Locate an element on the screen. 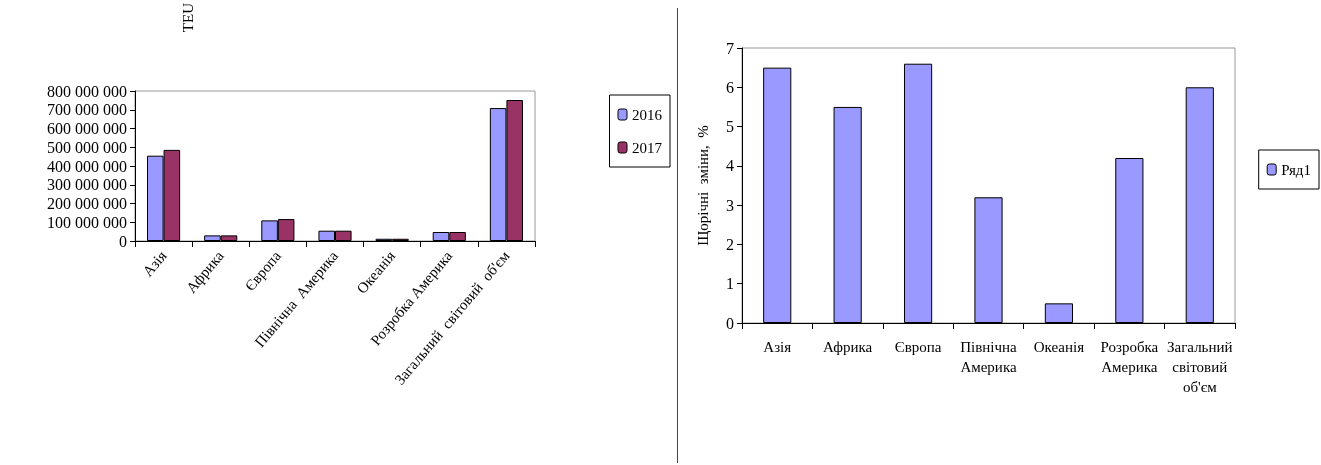 The width and height of the screenshot is (1321, 465). x-tick-label: Азія is located at coordinates (777, 347).